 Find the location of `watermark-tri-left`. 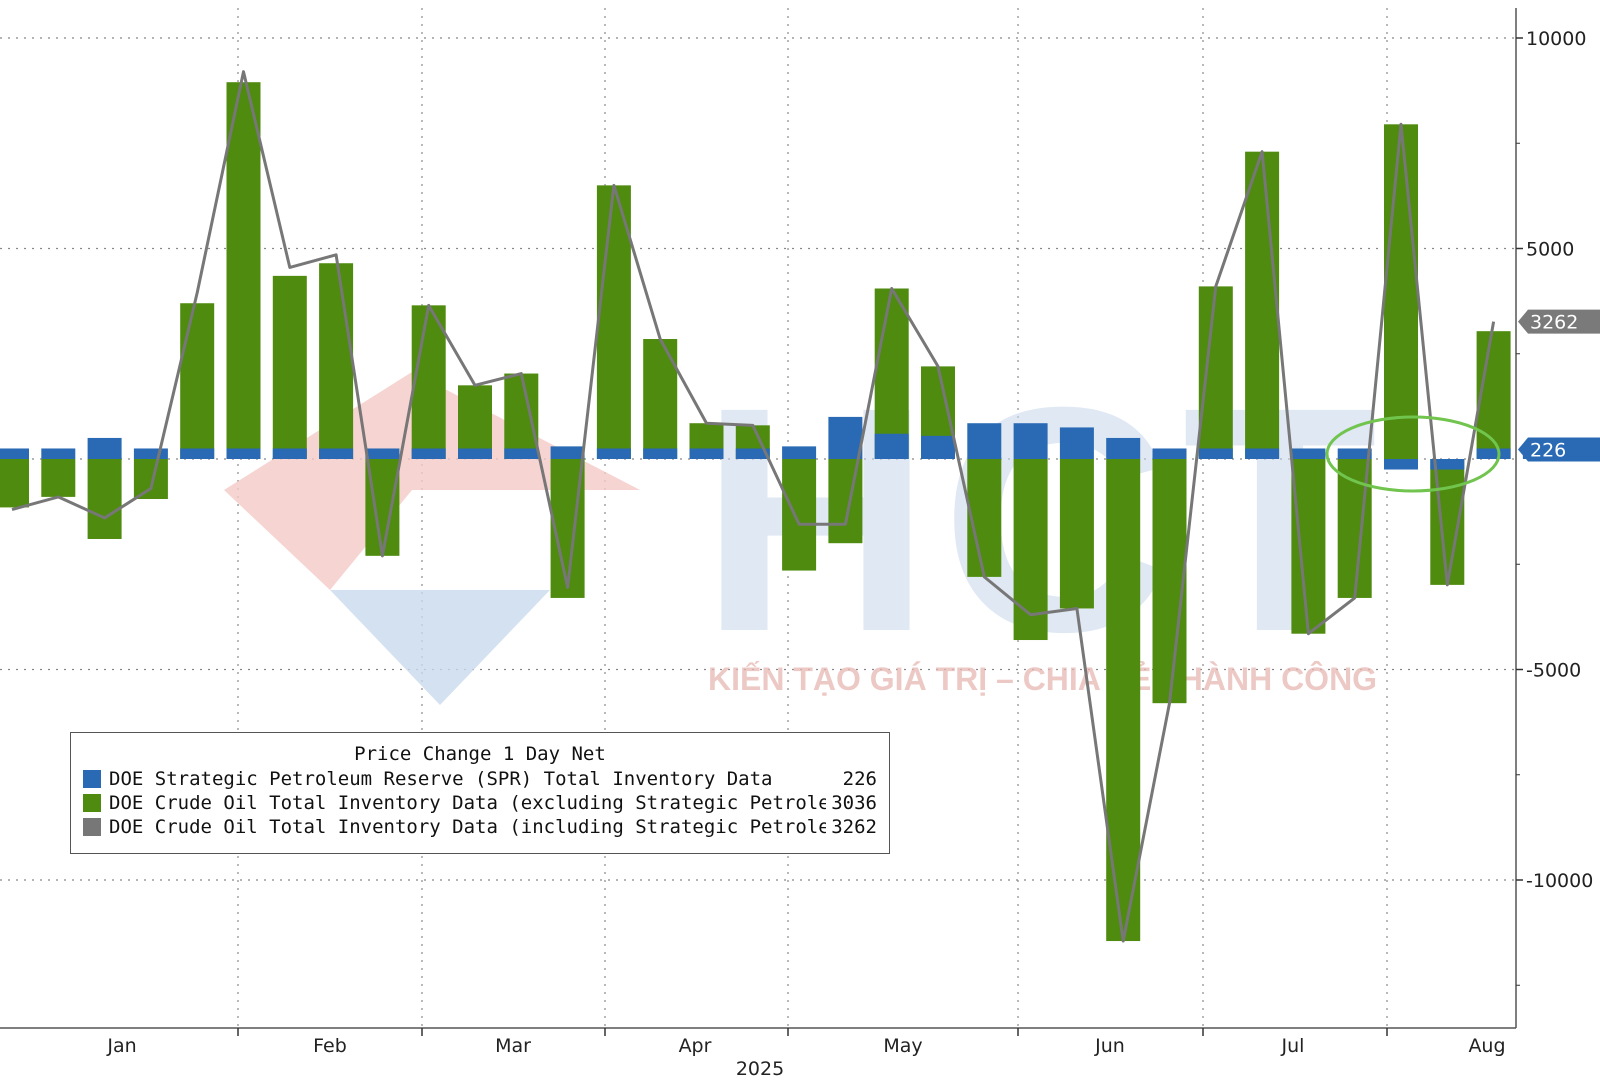

watermark-tri-left is located at coordinates (318, 481).